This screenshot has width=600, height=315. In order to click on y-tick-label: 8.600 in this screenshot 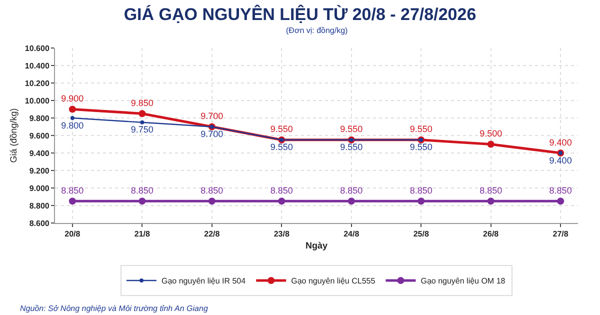, I will do `click(39, 223)`.